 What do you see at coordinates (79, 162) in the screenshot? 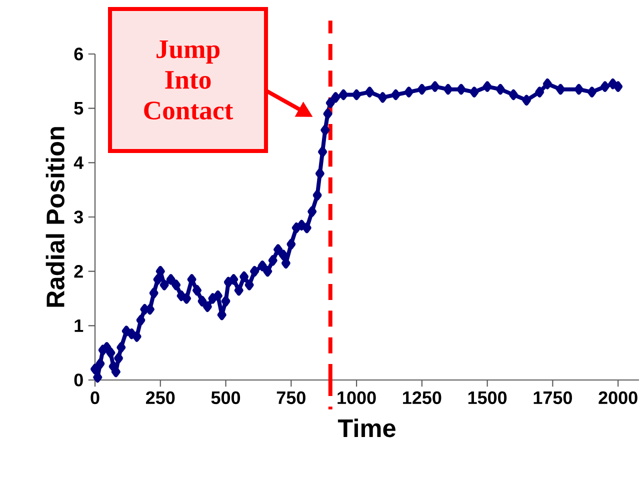
I see `y-tick-label: 4` at bounding box center [79, 162].